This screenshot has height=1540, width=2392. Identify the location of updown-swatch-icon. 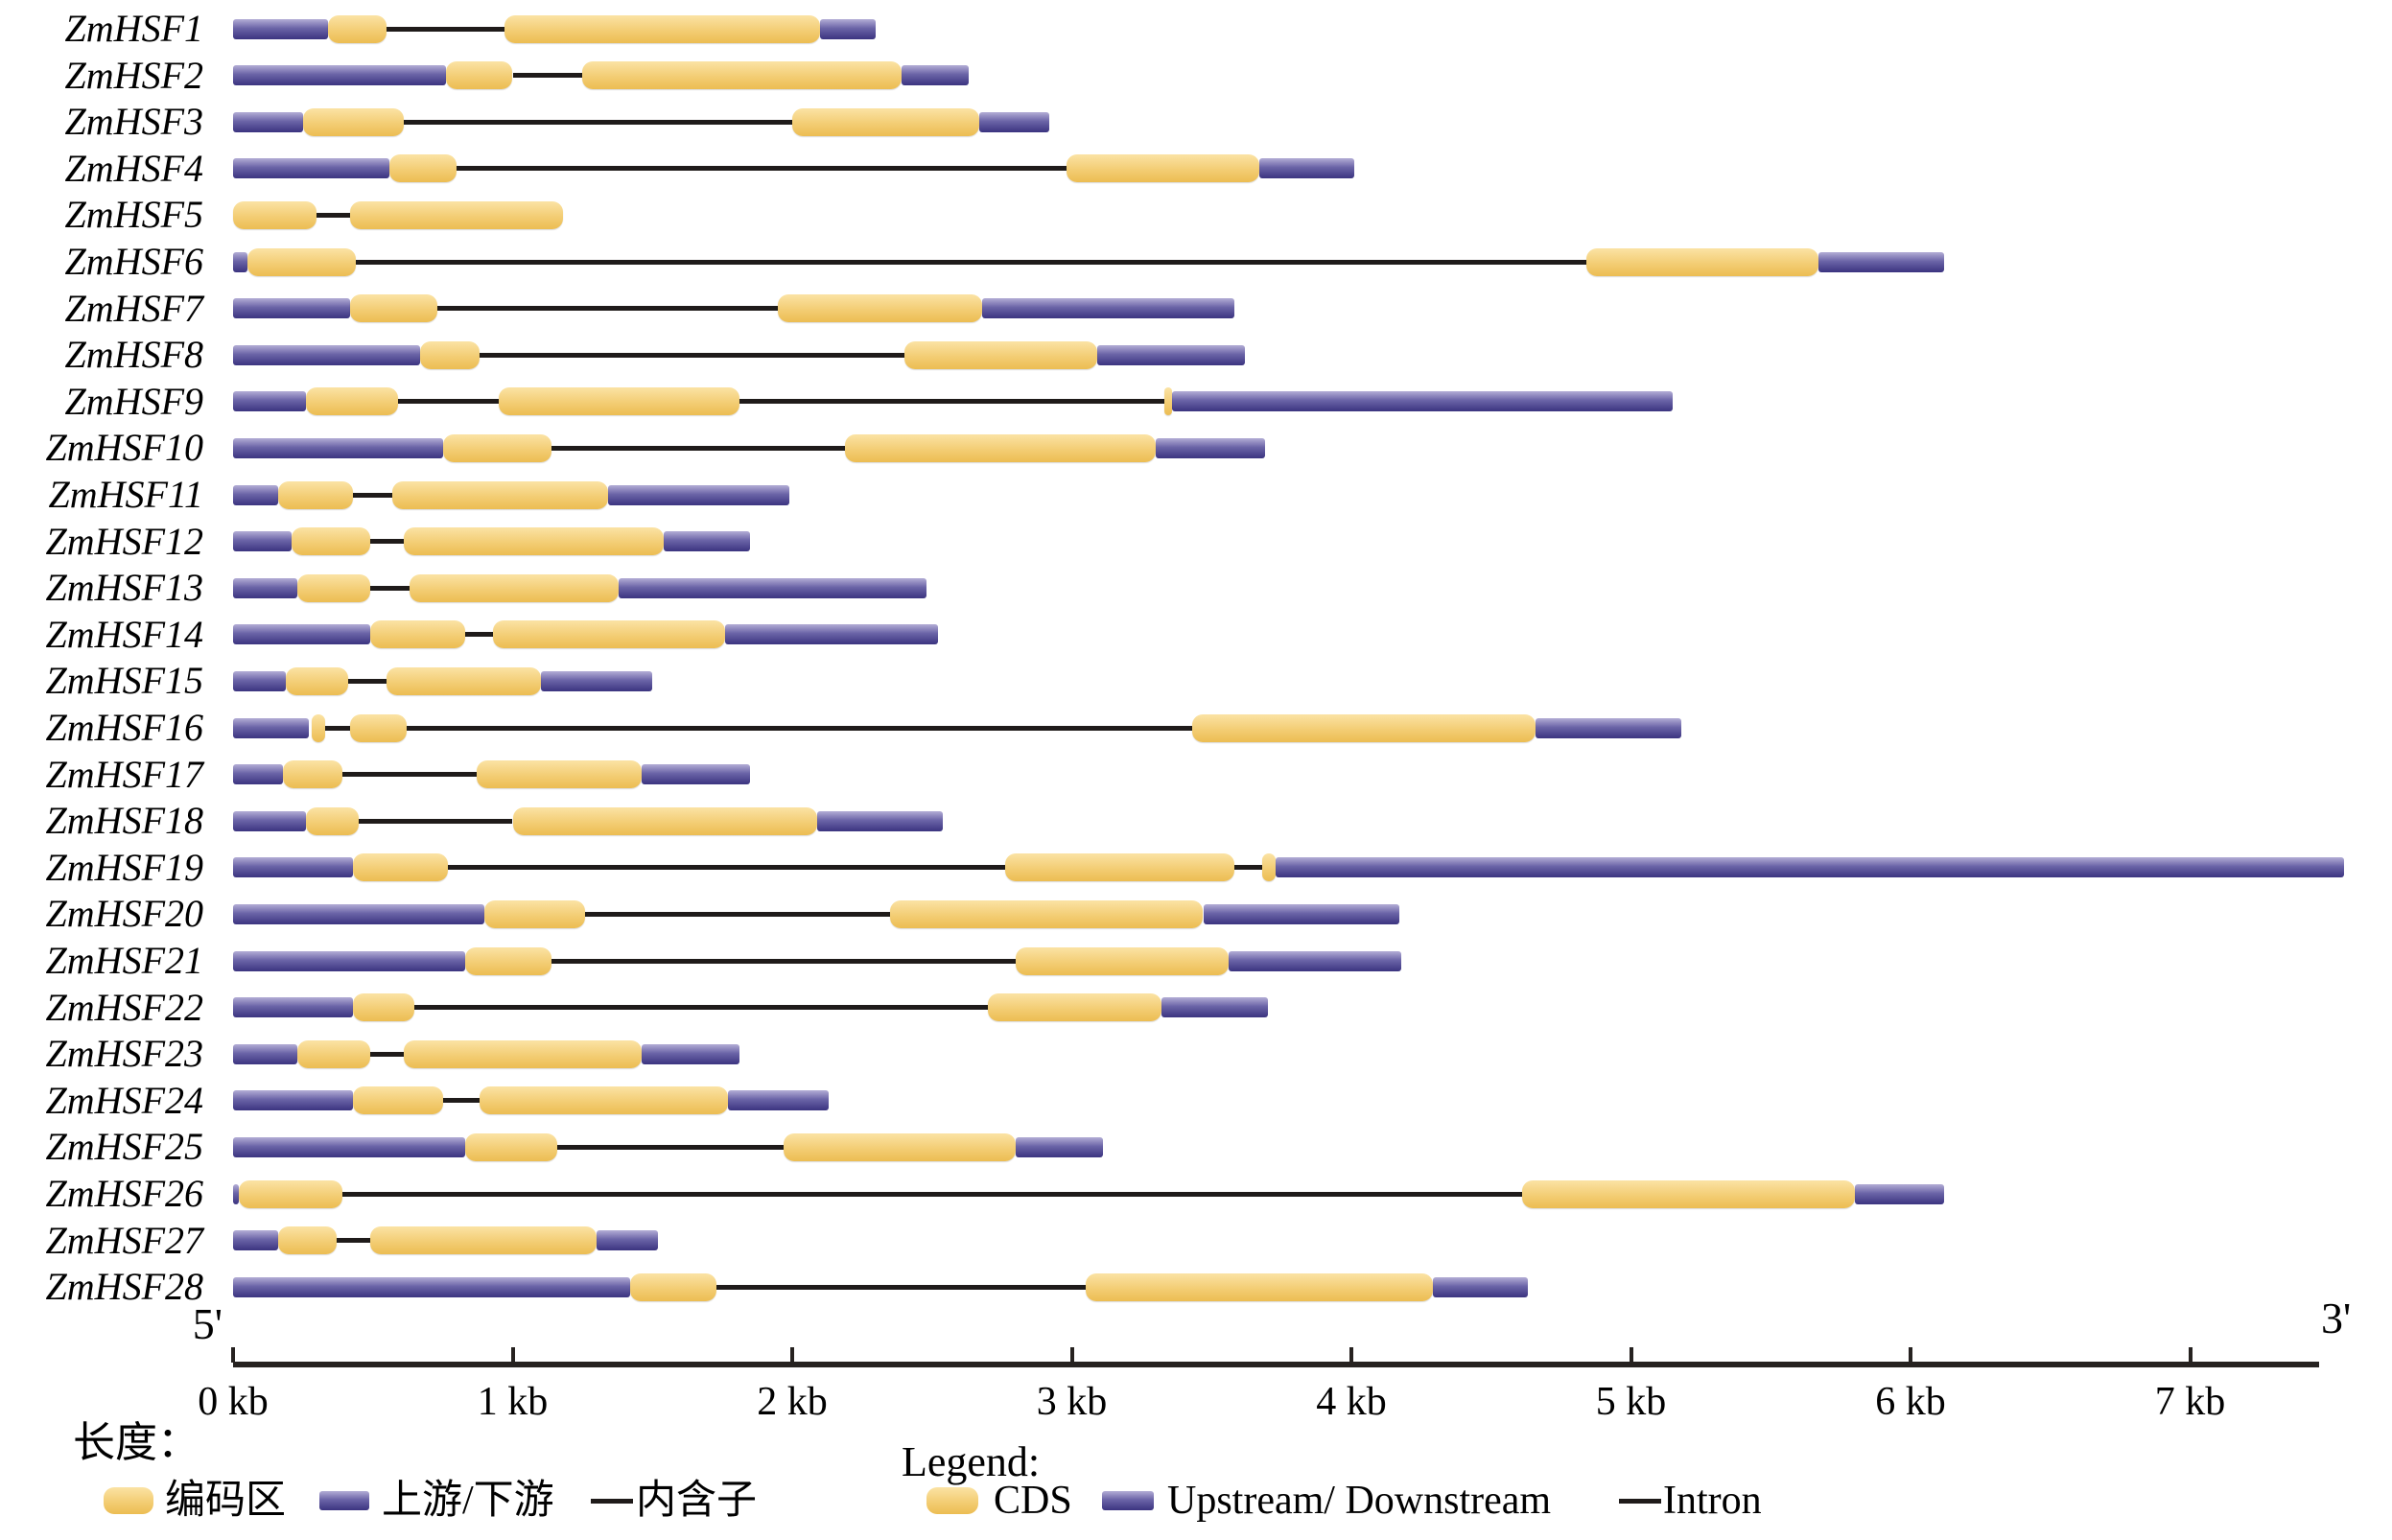
(1128, 1500).